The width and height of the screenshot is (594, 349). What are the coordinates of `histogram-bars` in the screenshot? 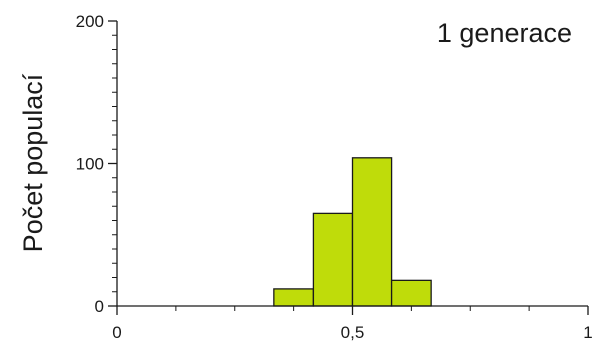 It's located at (352, 232).